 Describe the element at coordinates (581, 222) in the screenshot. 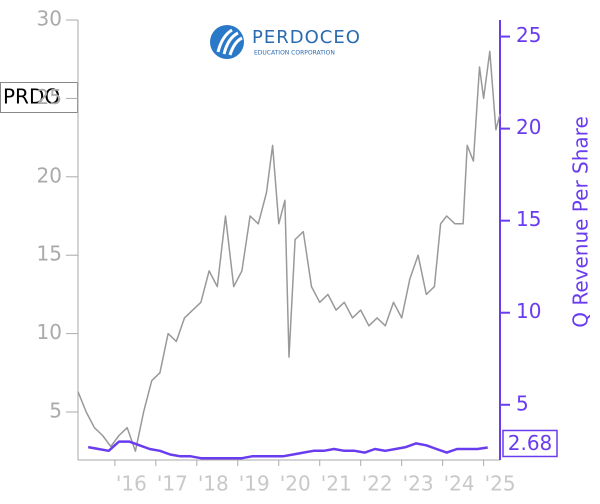

I see `y2-axis-label: Q Revenue Per Share` at that location.